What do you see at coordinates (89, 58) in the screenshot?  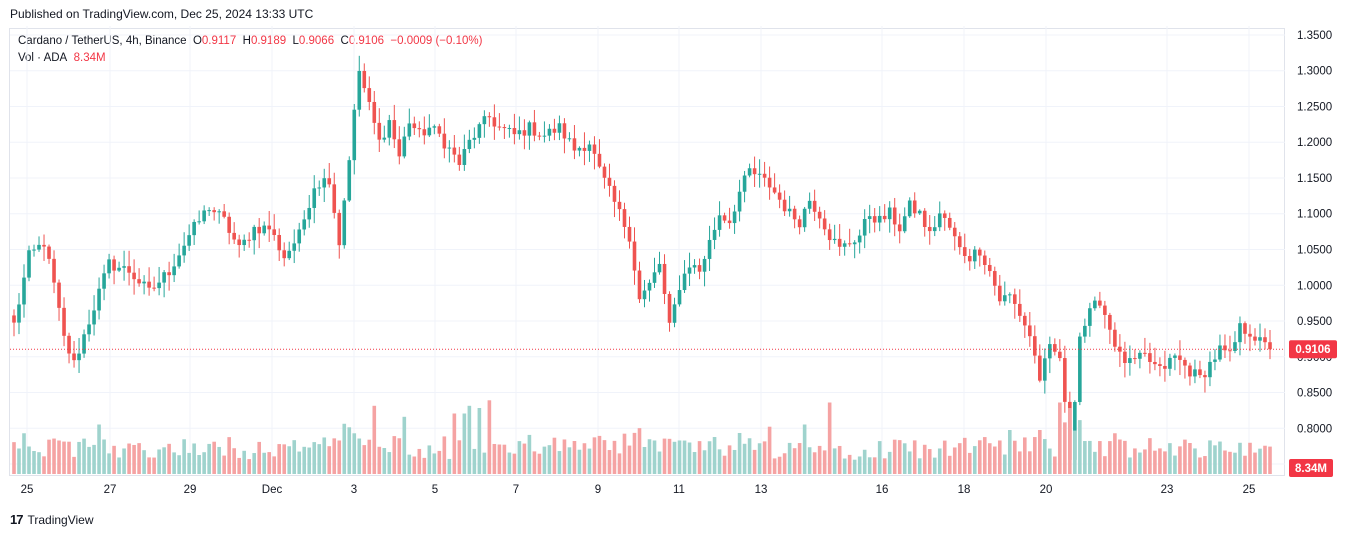 I see `volume-value: 8.34M` at bounding box center [89, 58].